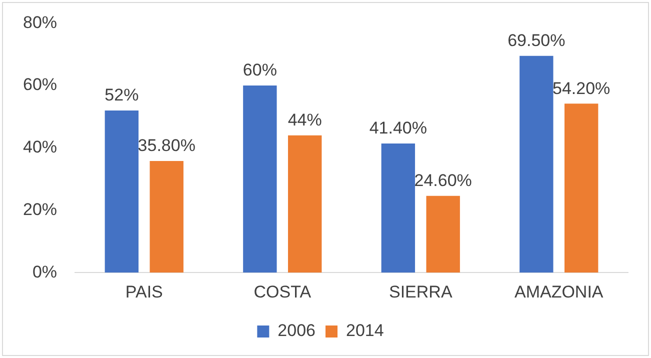  Describe the element at coordinates (365, 330) in the screenshot. I see `legend-label: 2014` at that location.